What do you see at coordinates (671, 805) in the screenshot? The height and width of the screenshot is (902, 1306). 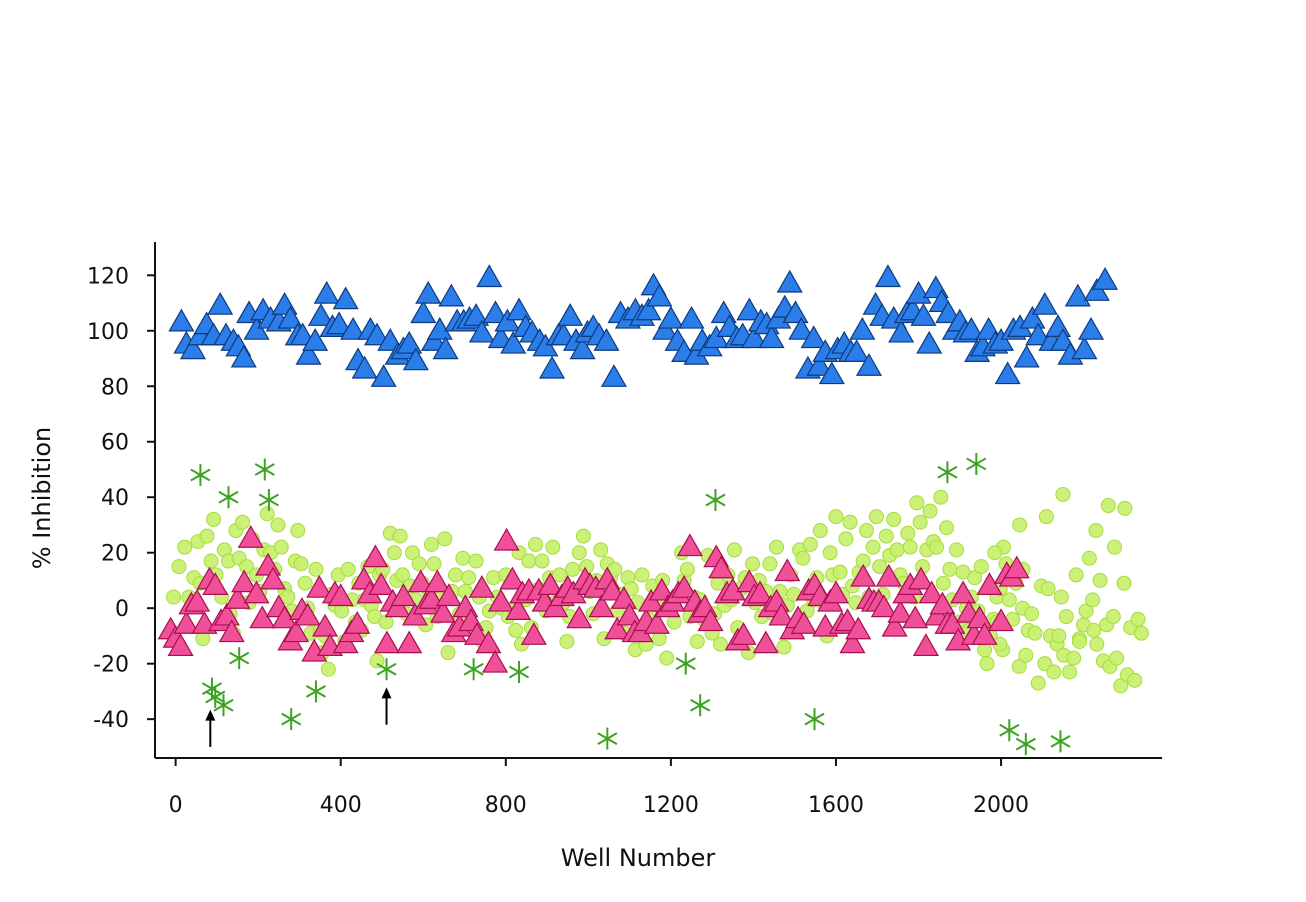 I see `x-tick-label: 1200` at bounding box center [671, 805].